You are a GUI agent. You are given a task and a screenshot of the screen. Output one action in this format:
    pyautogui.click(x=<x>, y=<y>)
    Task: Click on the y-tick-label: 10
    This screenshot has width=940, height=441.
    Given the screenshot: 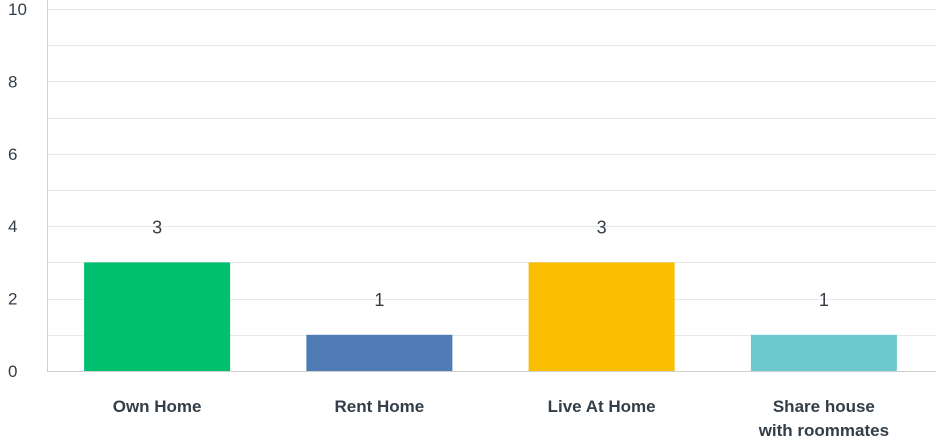 What is the action you would take?
    pyautogui.click(x=17, y=9)
    